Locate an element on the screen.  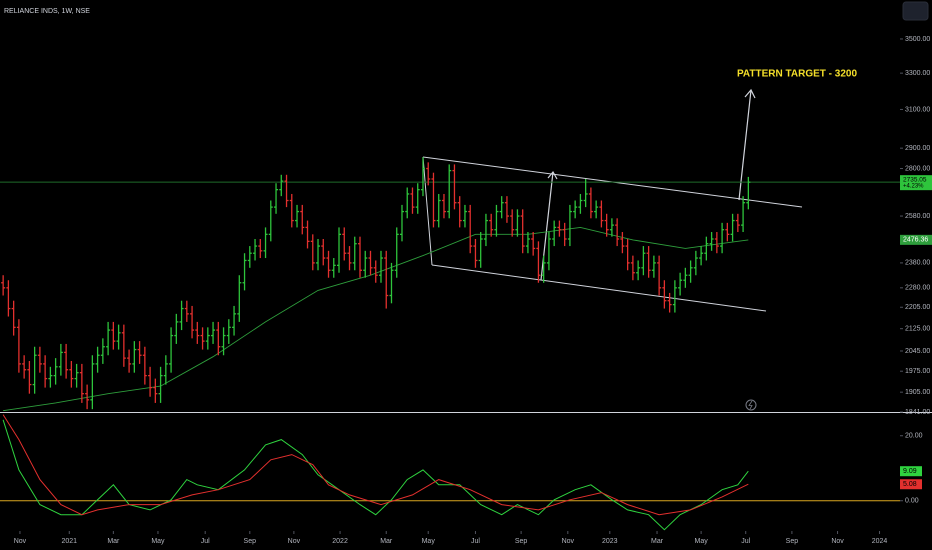
ma-value-label: 2476.36 is located at coordinates (915, 240).